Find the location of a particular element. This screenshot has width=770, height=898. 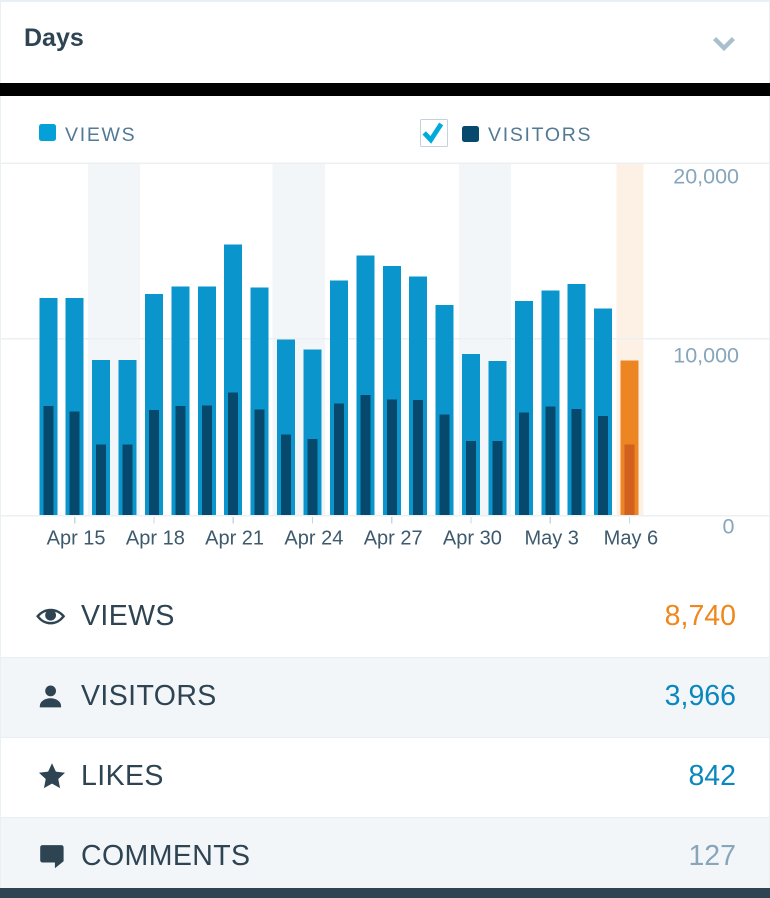

svg-text: Apr 27 is located at coordinates (393, 538).